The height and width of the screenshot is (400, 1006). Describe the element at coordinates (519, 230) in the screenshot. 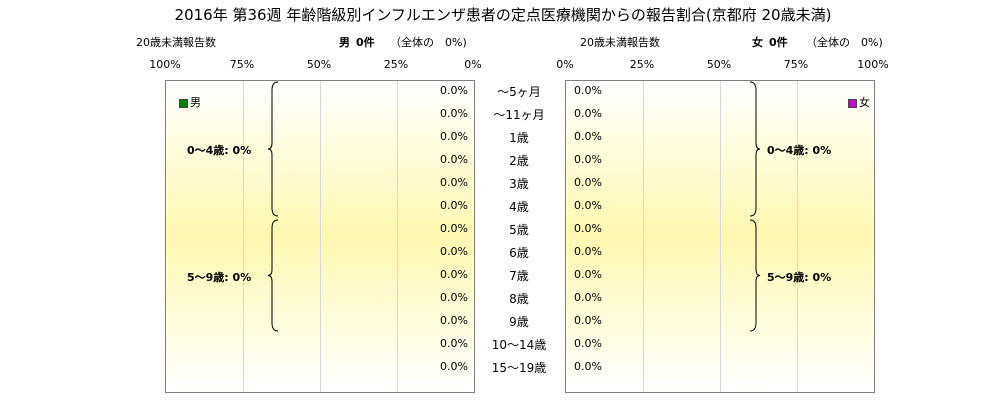

I see `age-category-label: 5歳` at that location.